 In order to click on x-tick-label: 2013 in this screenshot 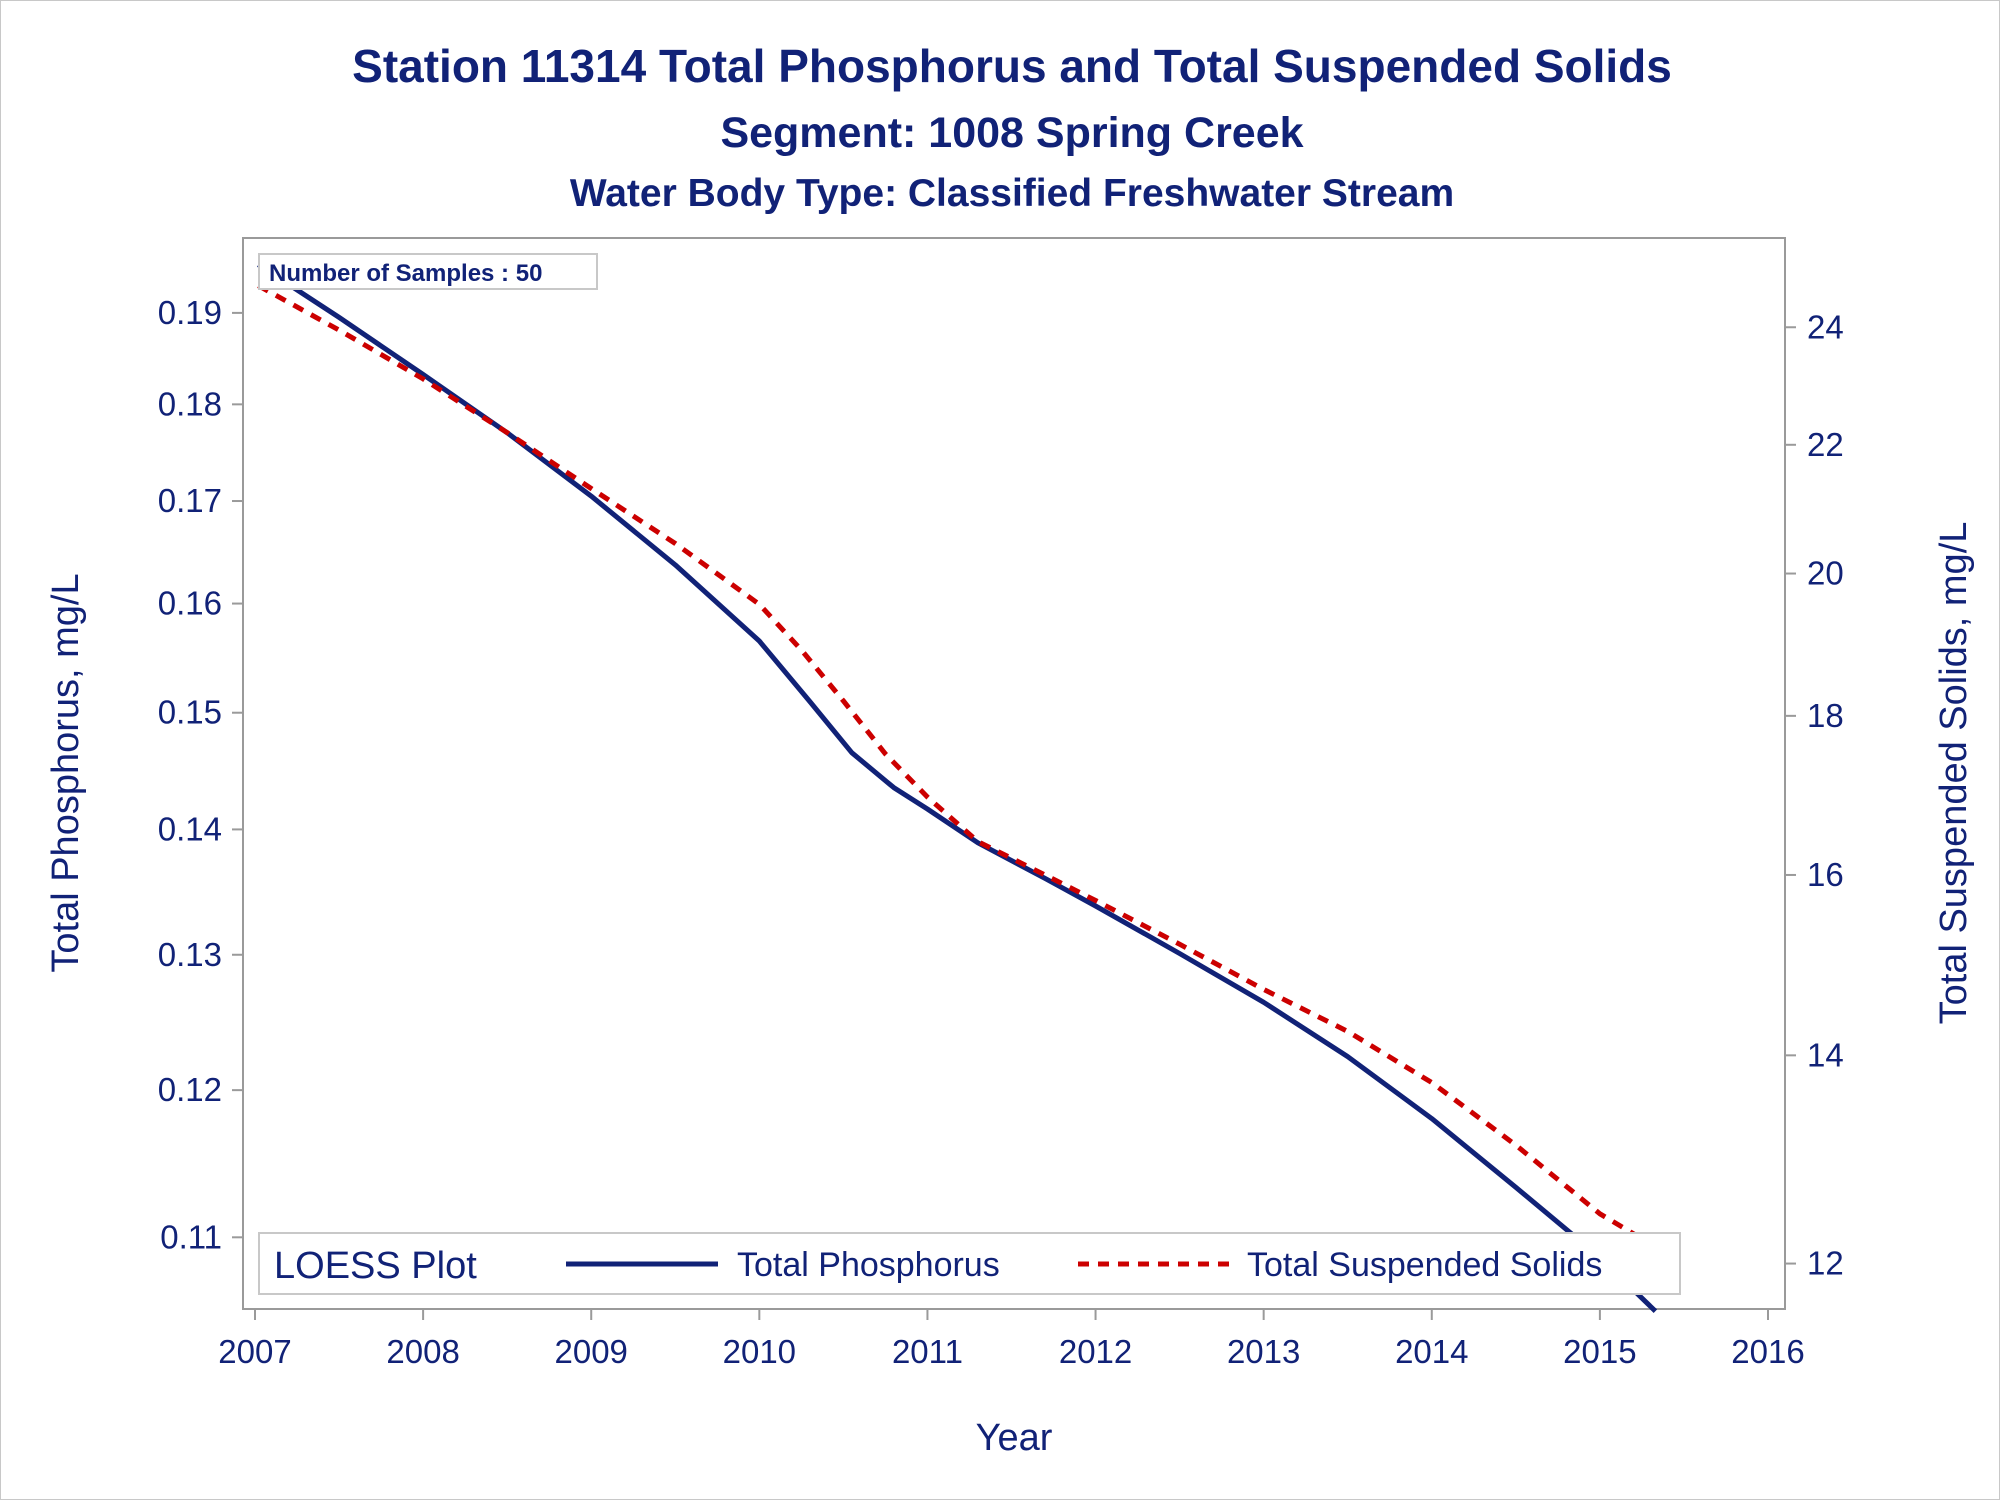, I will do `click(1263, 1351)`.